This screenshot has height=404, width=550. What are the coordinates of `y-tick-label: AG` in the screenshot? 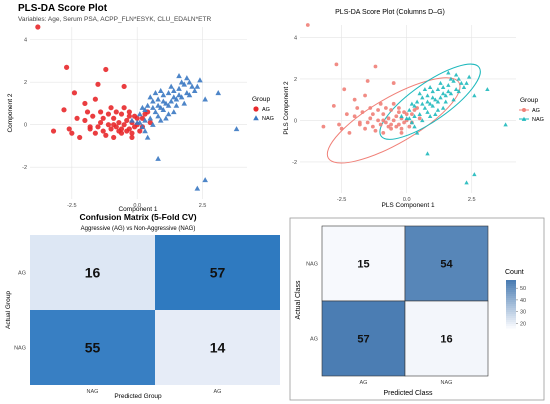 It's located at (314, 340).